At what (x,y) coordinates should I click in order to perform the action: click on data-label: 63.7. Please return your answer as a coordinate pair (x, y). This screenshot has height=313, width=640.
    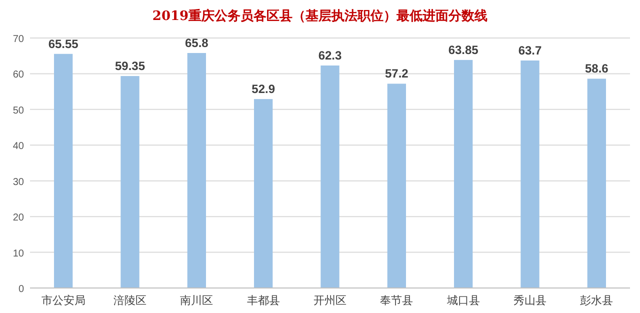
    Looking at the image, I should click on (530, 51).